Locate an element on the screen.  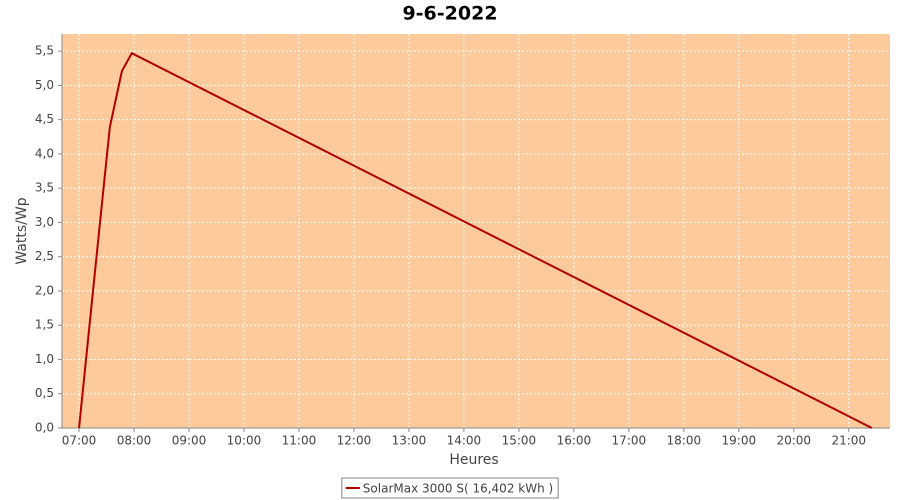
x-tick-label: 10:00 is located at coordinates (244, 441).